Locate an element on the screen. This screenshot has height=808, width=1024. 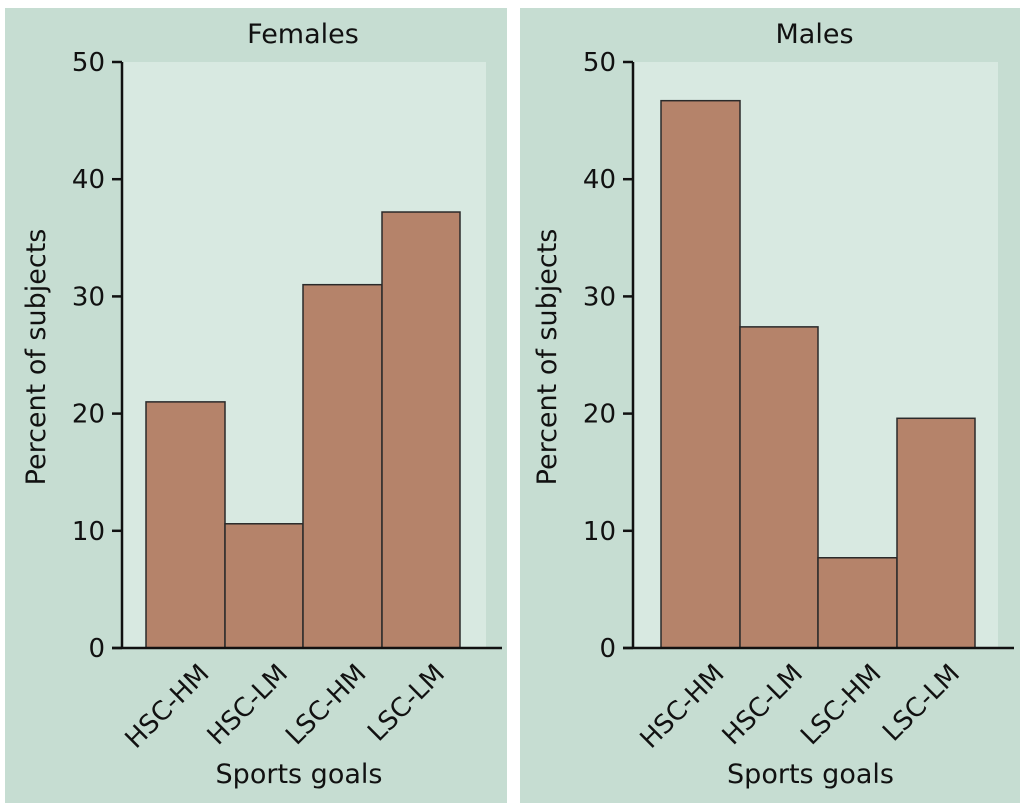
chart-title: Females is located at coordinates (303, 34).